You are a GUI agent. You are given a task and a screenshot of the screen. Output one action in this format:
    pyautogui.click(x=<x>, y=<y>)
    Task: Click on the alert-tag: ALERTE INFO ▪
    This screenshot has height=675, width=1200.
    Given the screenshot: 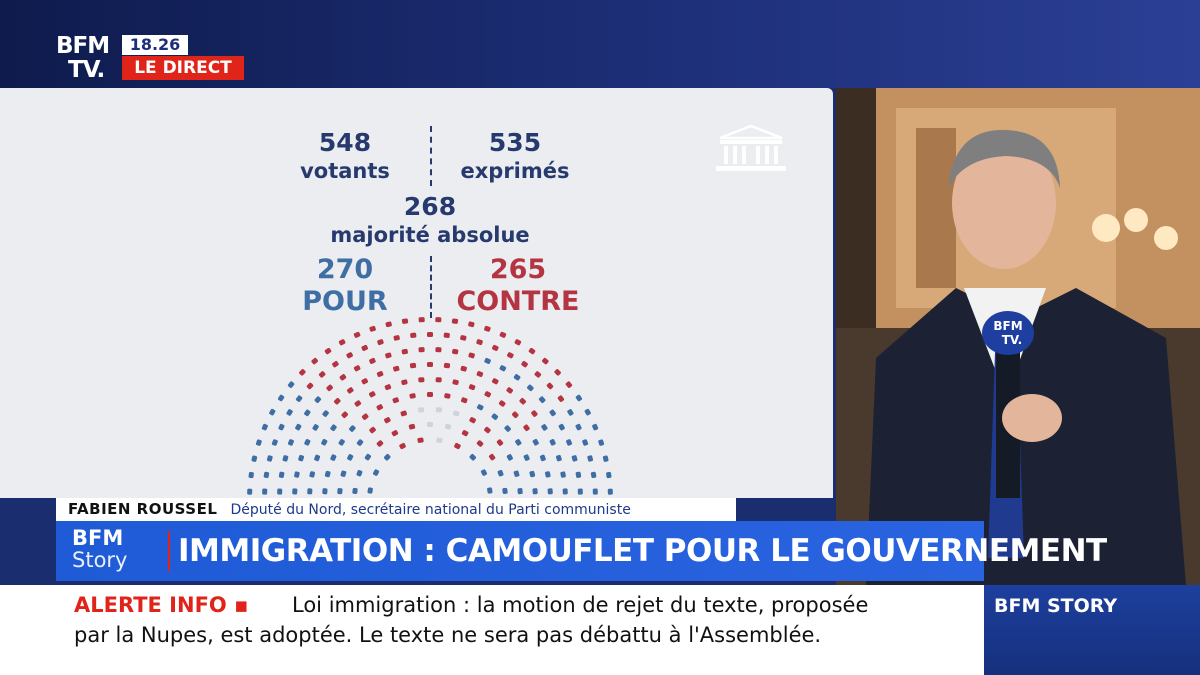 What is the action you would take?
    pyautogui.click(x=161, y=605)
    